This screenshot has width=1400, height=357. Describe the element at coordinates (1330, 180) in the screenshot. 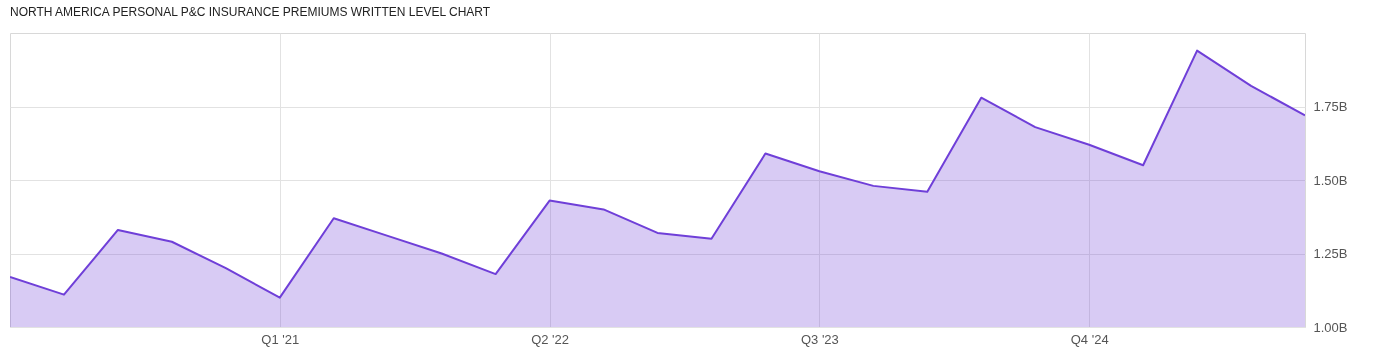

I see `y-tick-label: 1.50B` at that location.